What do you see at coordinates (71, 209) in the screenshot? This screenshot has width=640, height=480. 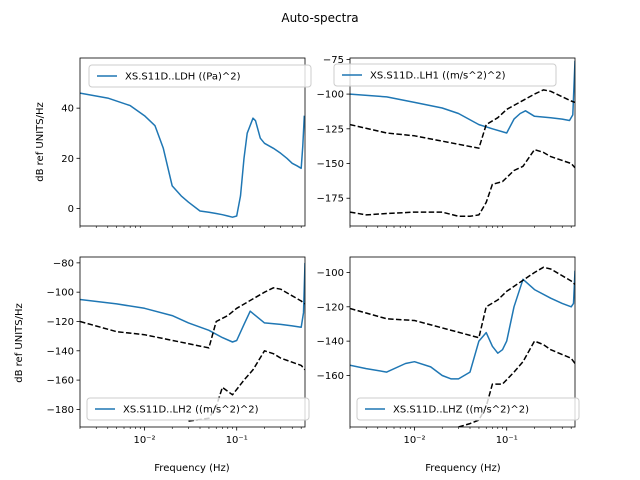 I see `y-tick-label: 0` at bounding box center [71, 209].